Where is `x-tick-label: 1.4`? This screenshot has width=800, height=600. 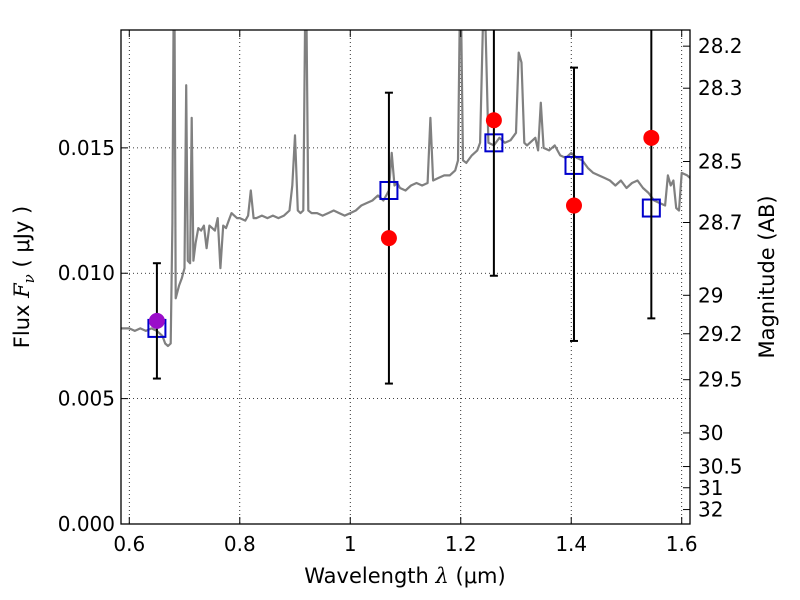 x-tick-label: 1.4 is located at coordinates (571, 544).